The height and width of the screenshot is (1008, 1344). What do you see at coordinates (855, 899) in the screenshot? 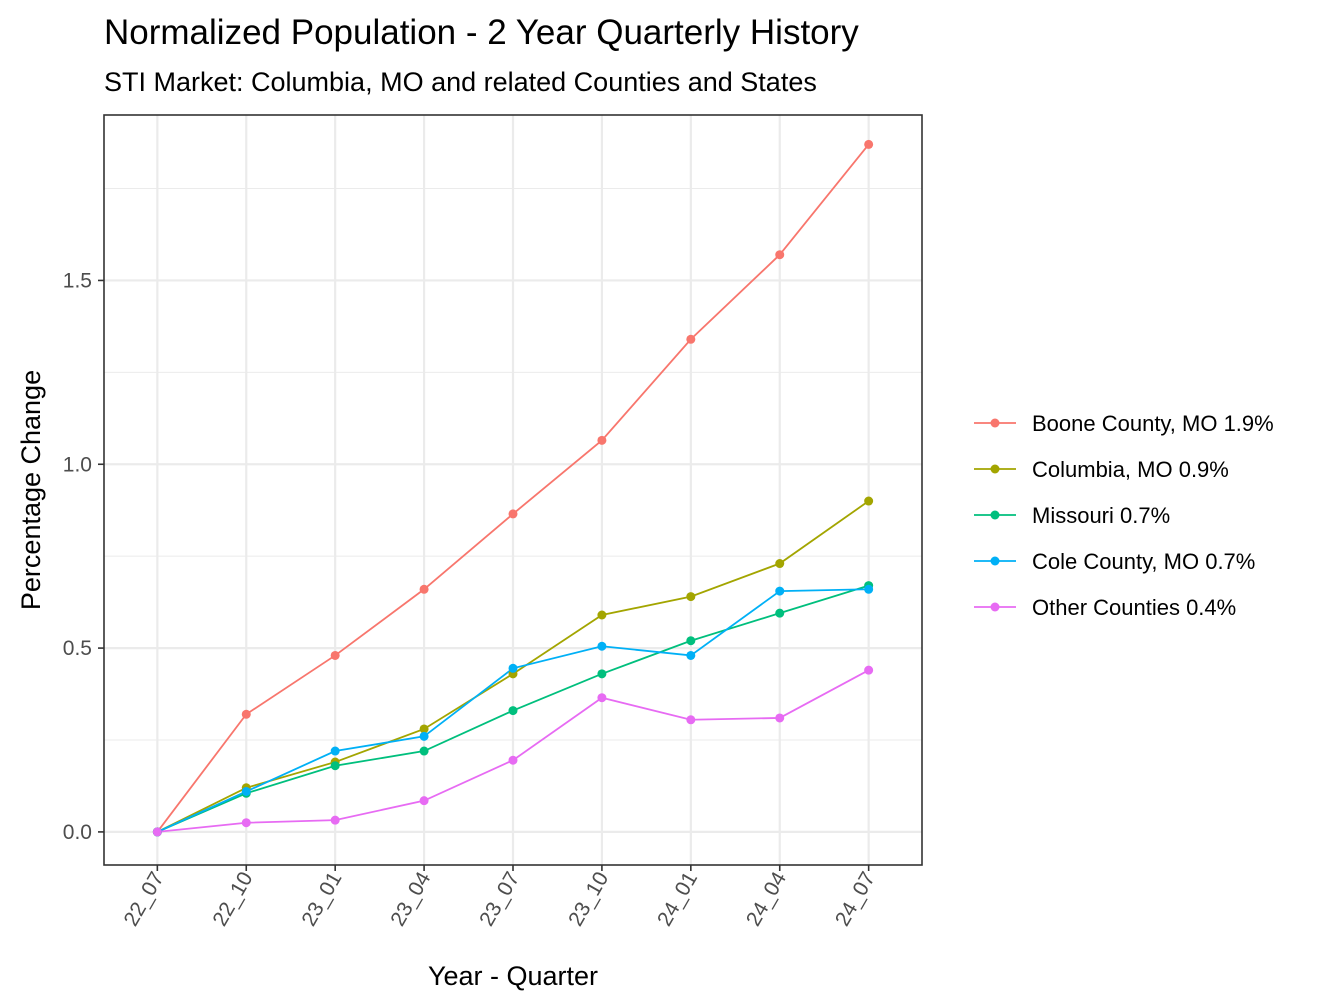
I see `x-tick-label: 24_07` at bounding box center [855, 899].